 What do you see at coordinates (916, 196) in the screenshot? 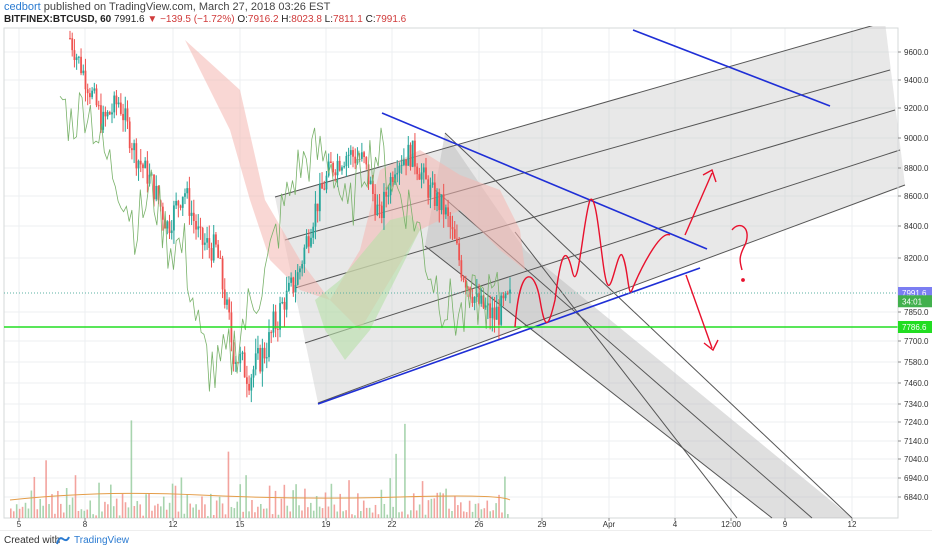
I see `price-tick-label: 8600.0` at bounding box center [916, 196].